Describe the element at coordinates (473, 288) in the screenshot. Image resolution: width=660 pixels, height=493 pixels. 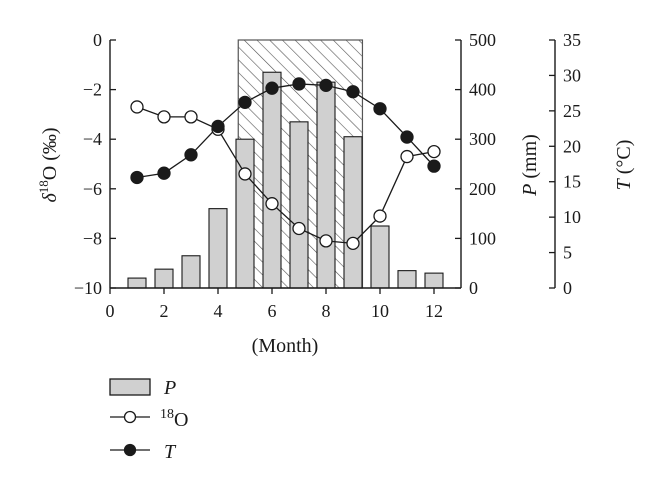
I see `y-right-p-tick-label: 0` at that location.